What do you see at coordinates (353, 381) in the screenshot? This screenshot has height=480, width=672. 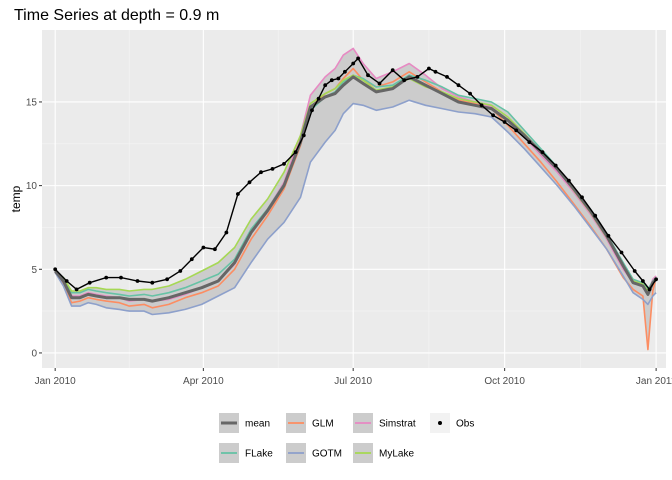 I see `x-tick-label: Jul 2010` at bounding box center [353, 381].